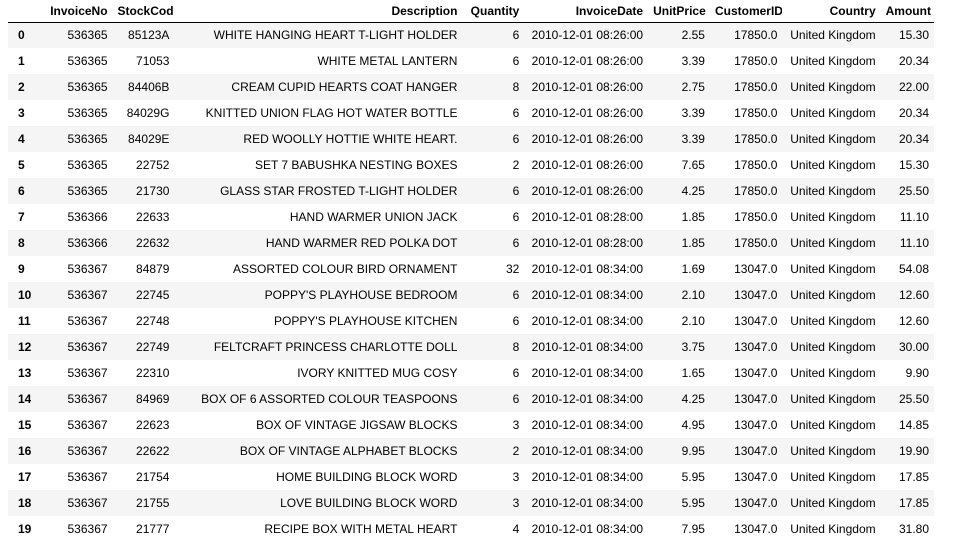 Image resolution: width=974 pixels, height=551 pixels. Describe the element at coordinates (25, 425) in the screenshot. I see `row-index: 15` at that location.